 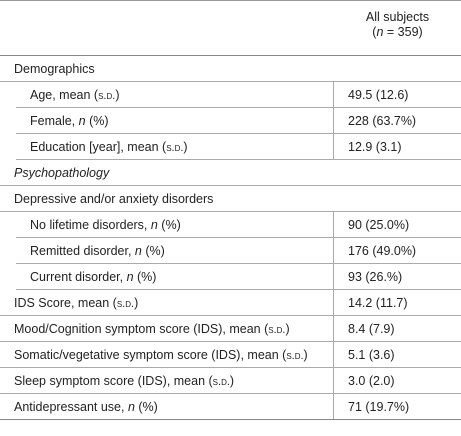 What do you see at coordinates (397, 146) in the screenshot?
I see `row-value: 12.9 (3.1)` at bounding box center [397, 146].